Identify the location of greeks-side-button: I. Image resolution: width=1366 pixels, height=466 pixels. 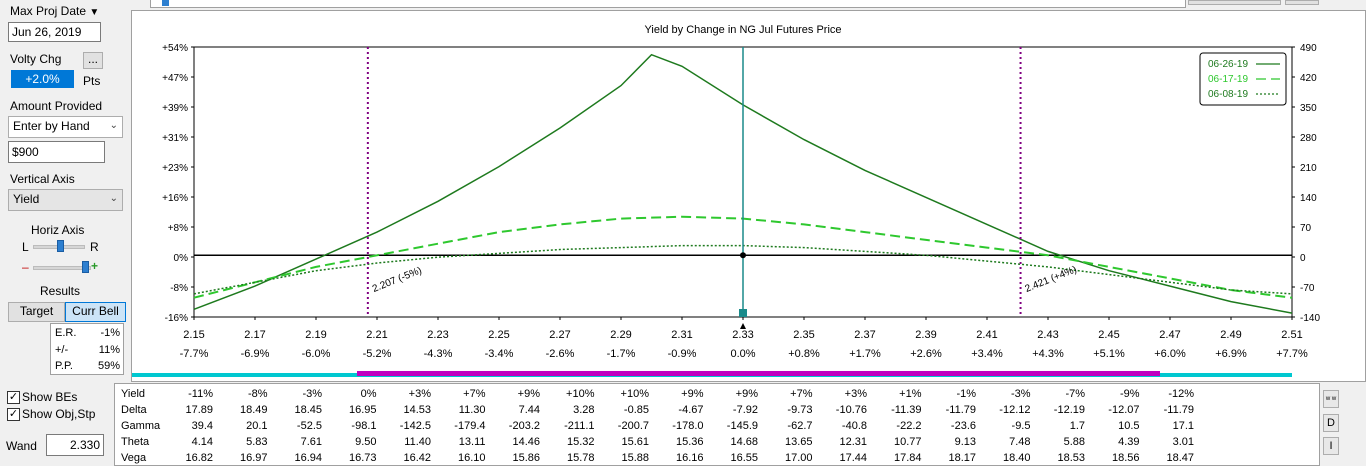
(1331, 446).